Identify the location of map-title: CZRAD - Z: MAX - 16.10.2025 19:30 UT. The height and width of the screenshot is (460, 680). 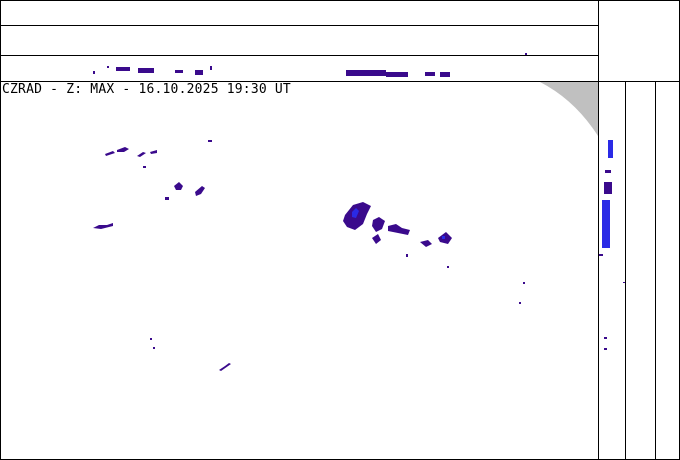
(146, 89).